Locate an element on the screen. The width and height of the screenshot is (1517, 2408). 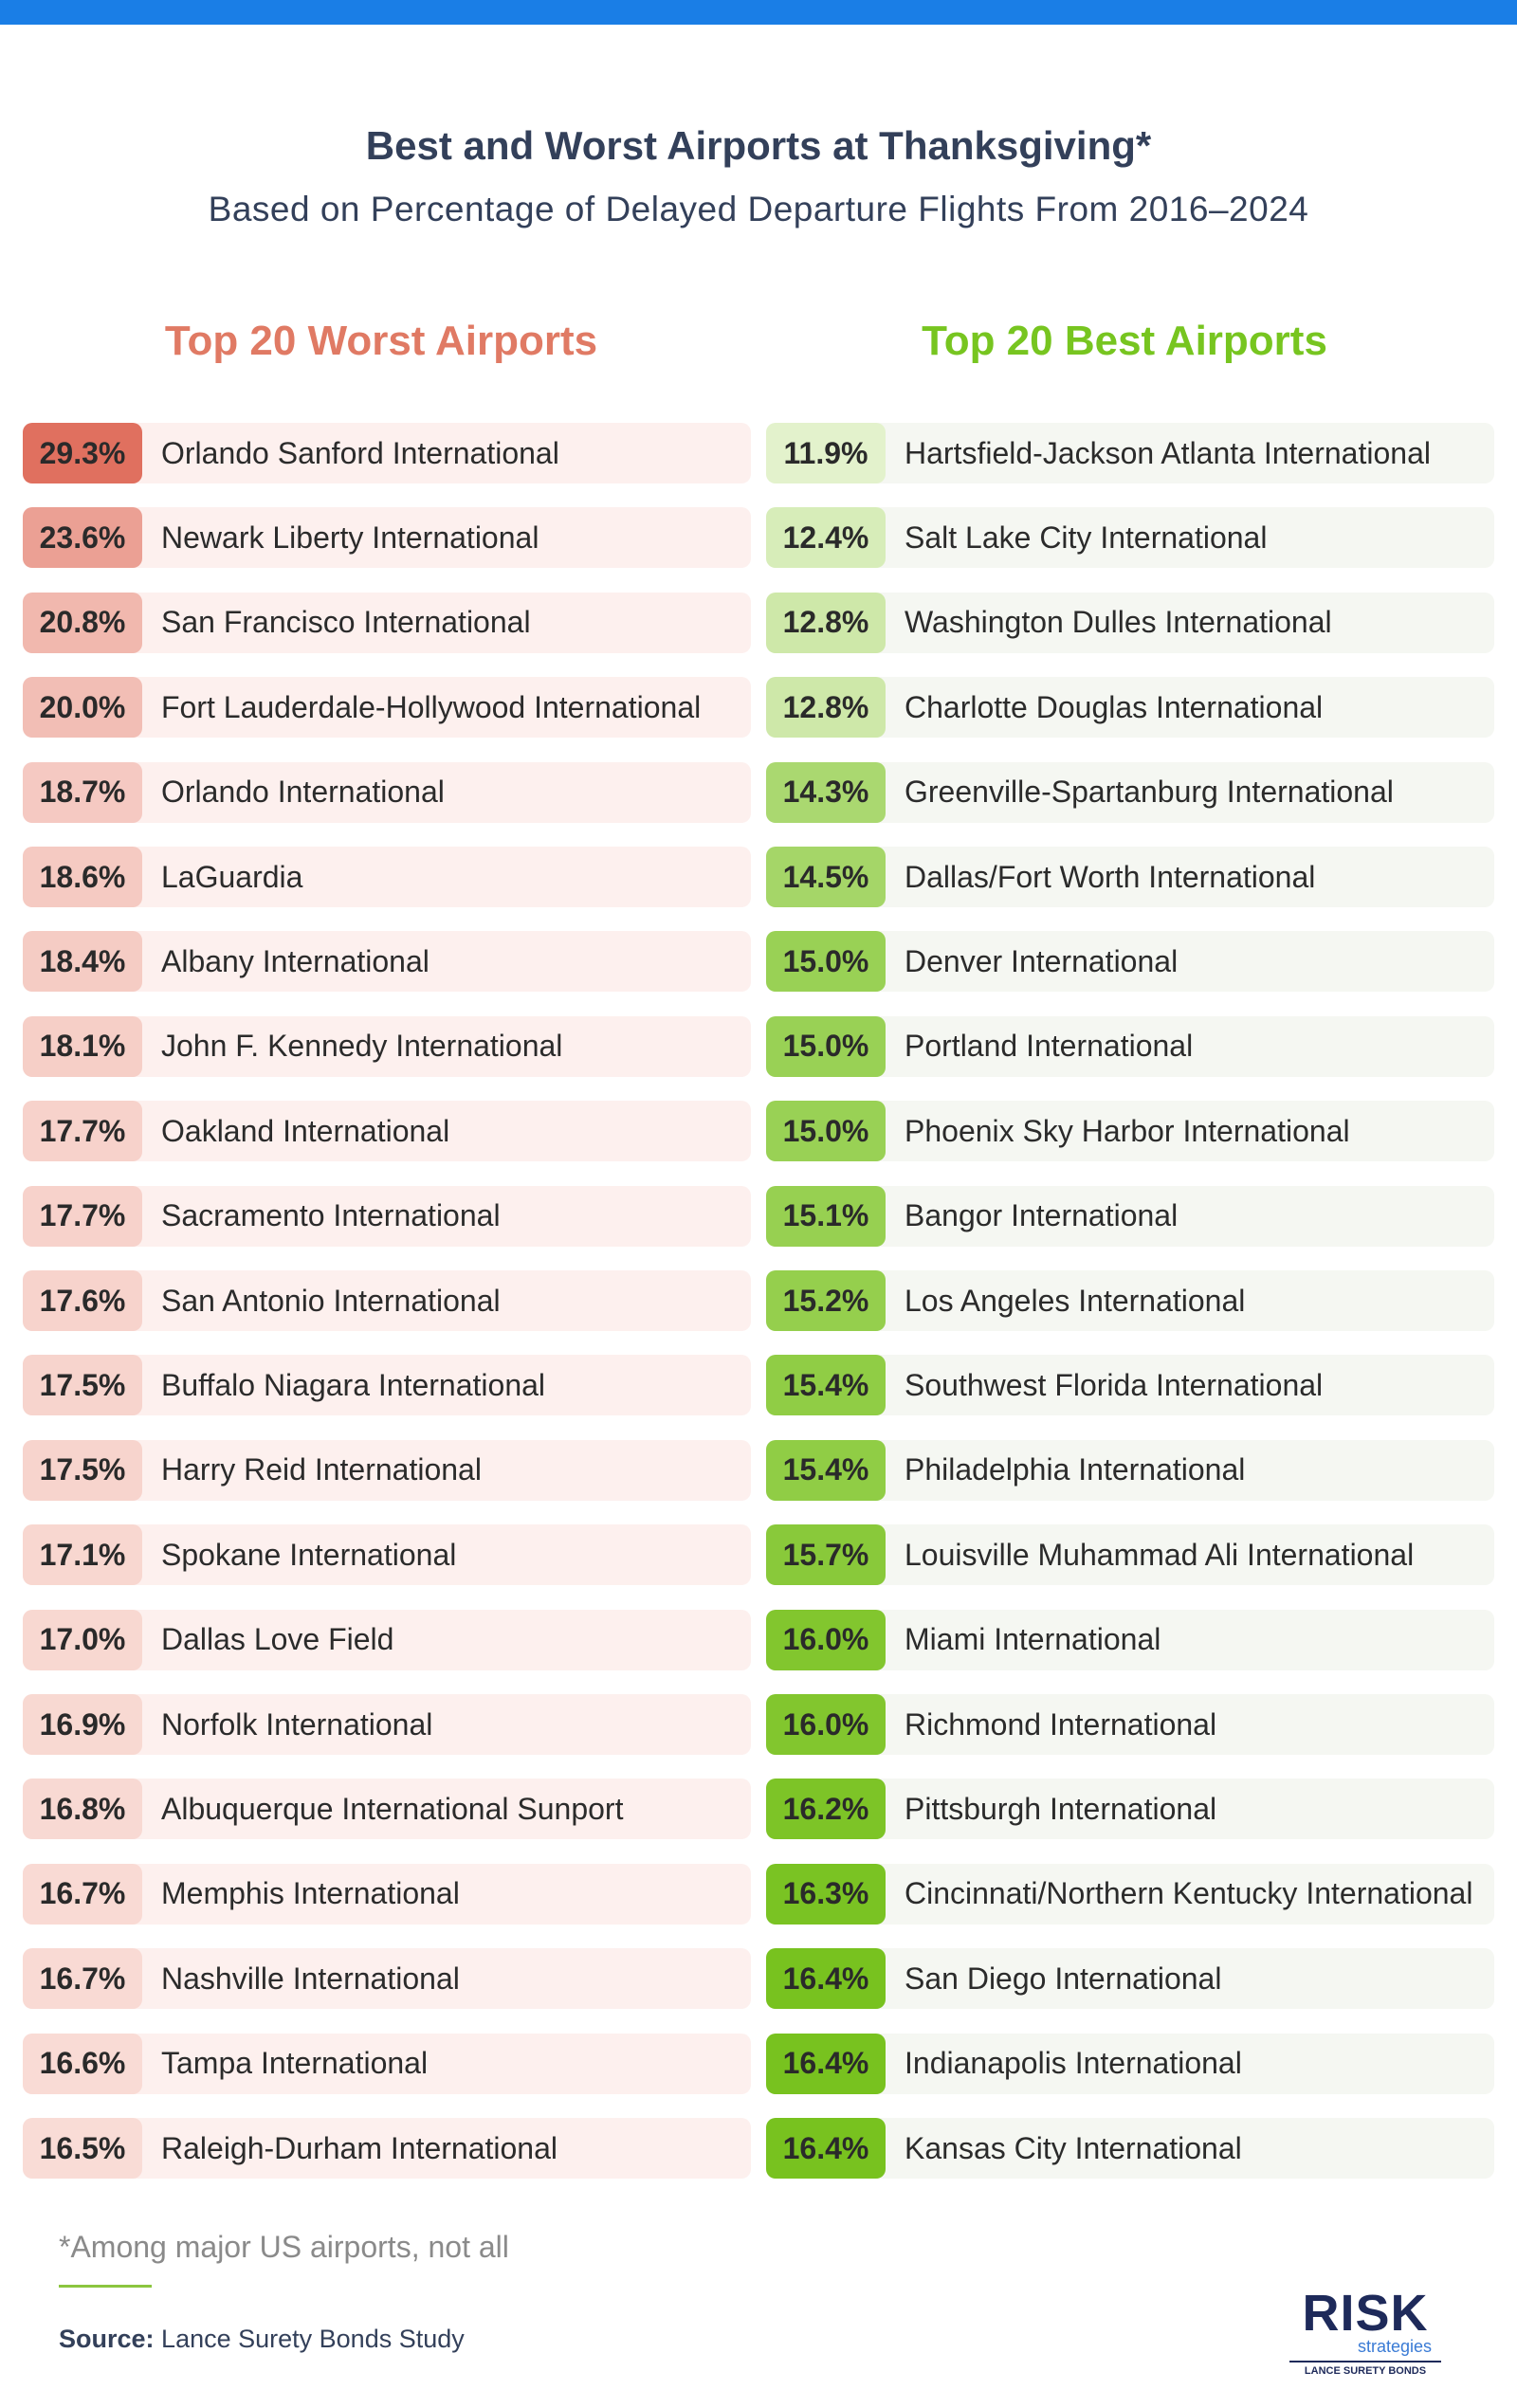
airport-name: Salt Lake City International is located at coordinates (1086, 537).